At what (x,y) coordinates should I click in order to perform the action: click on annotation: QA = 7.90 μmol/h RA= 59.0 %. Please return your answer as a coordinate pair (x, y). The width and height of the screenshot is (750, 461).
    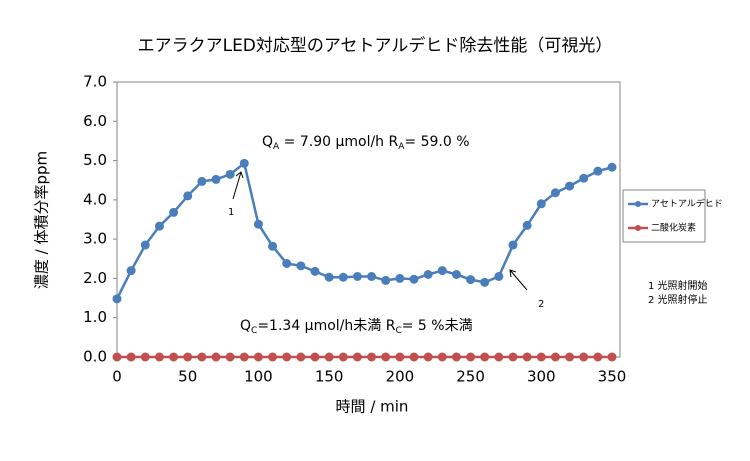
    Looking at the image, I should click on (366, 143).